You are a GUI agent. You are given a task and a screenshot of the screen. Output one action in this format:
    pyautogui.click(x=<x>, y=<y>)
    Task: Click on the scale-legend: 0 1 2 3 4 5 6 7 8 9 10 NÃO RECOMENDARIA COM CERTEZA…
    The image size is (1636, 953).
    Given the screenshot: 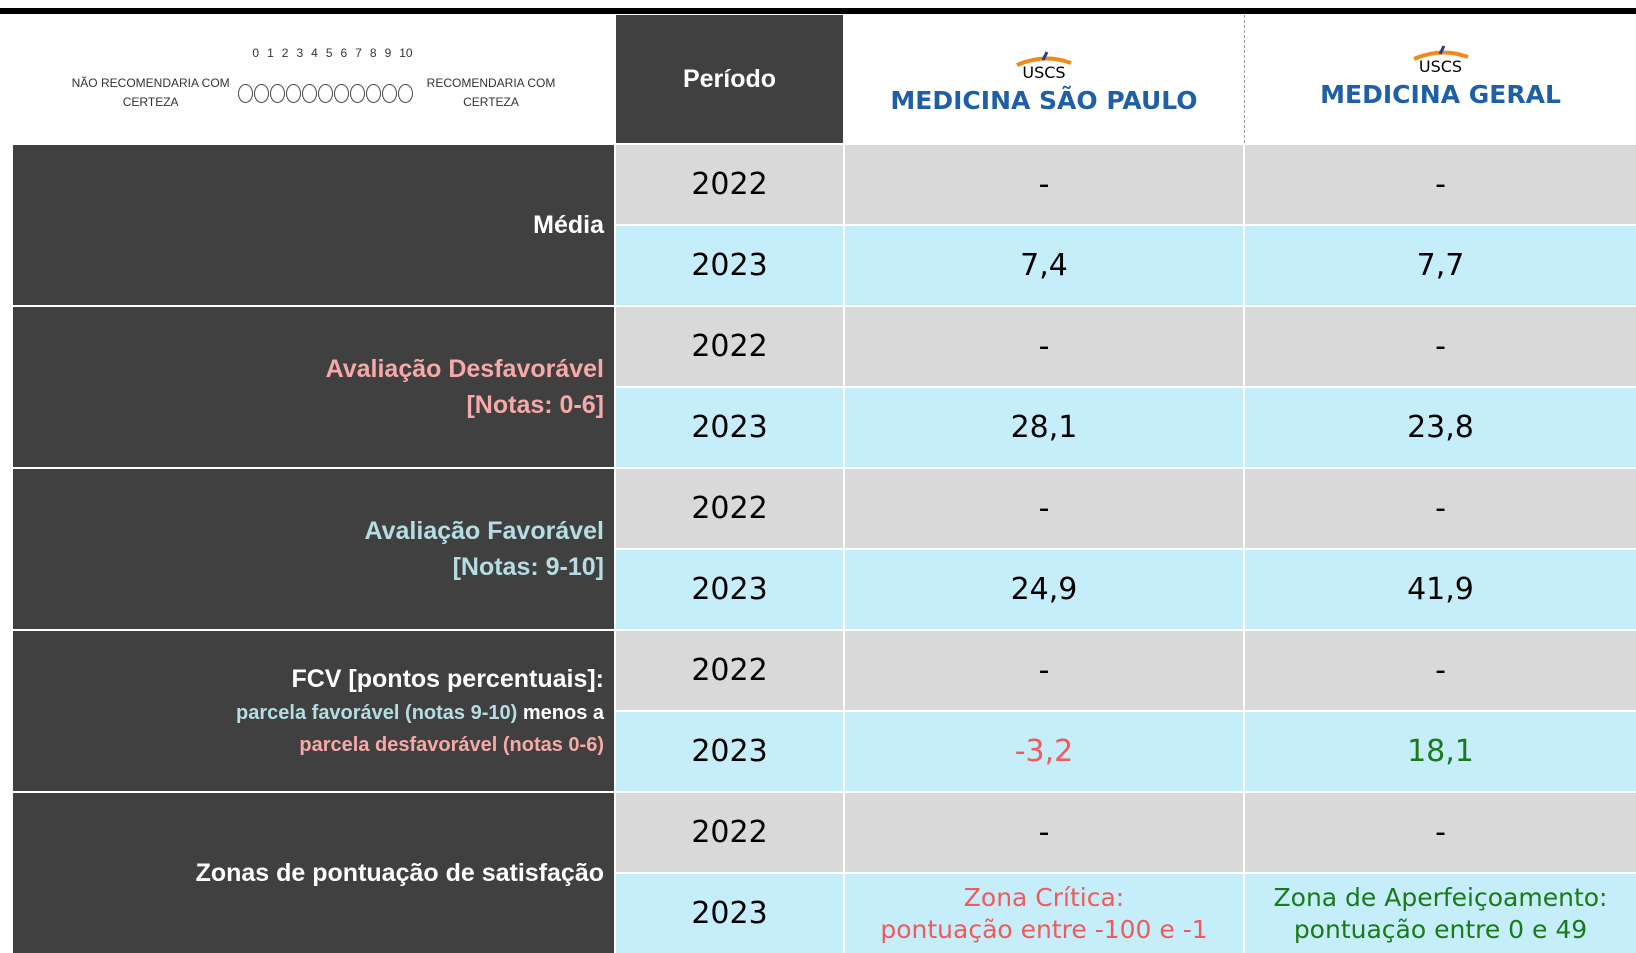 What is the action you would take?
    pyautogui.click(x=313, y=79)
    